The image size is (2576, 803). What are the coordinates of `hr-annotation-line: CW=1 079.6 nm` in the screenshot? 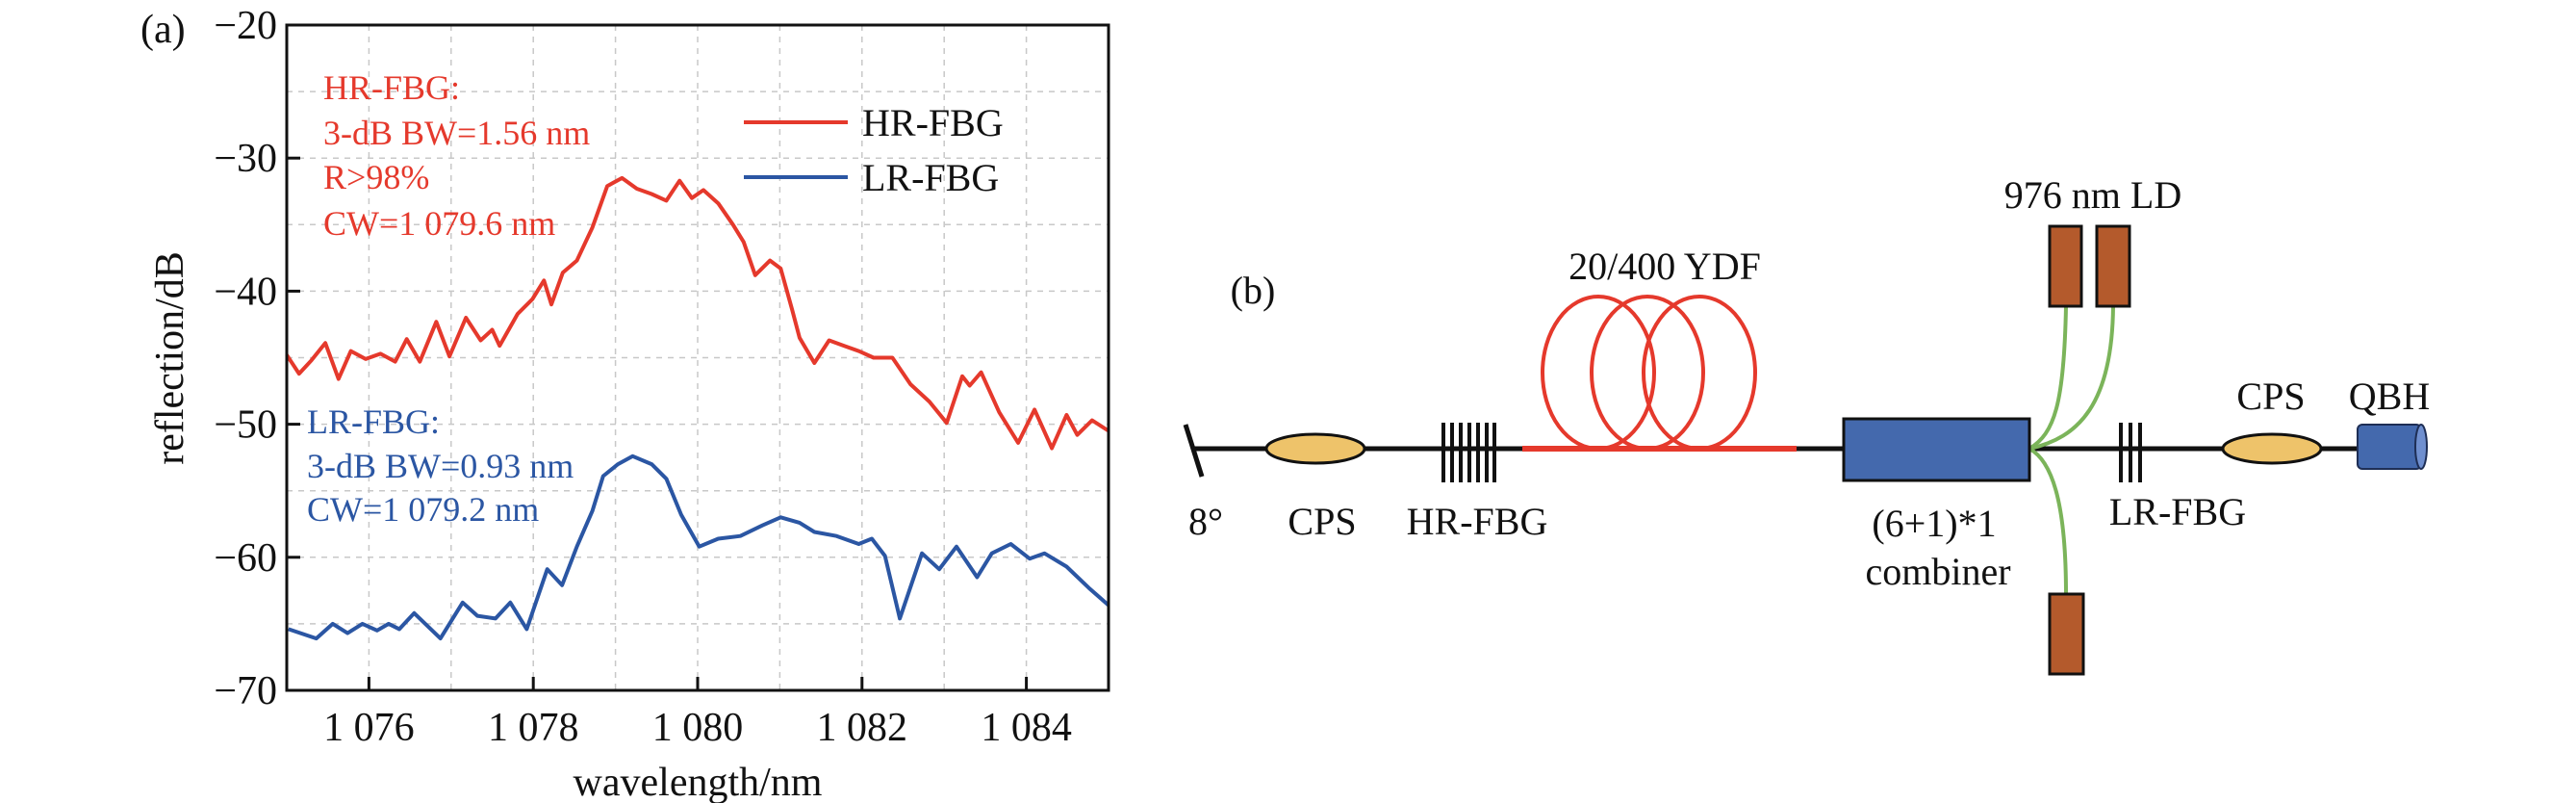 It's located at (439, 223).